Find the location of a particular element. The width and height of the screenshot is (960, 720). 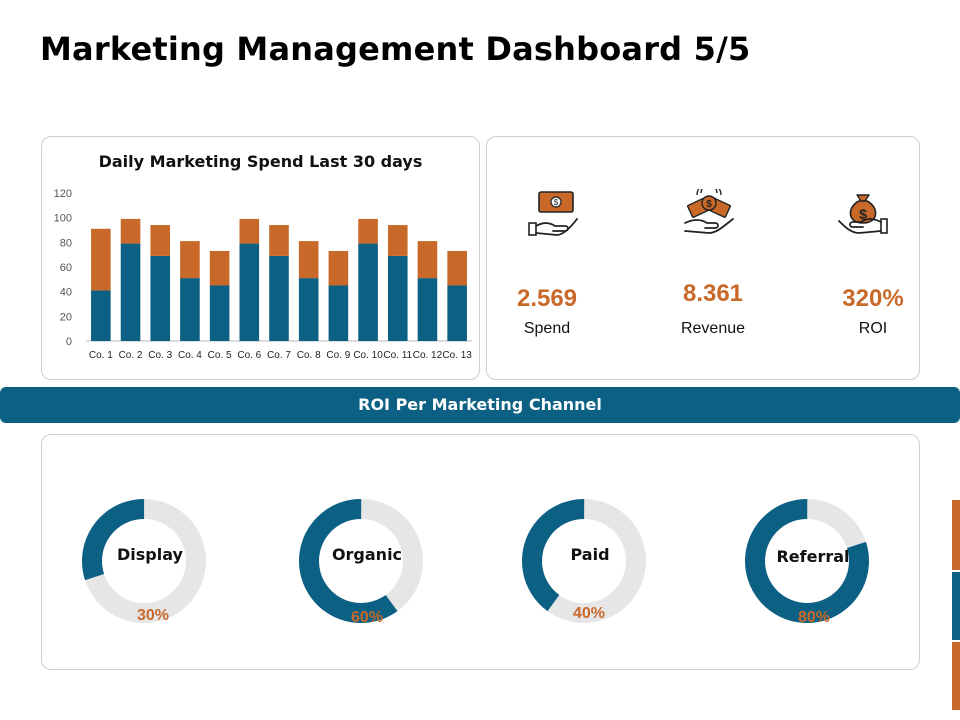

donut-display-ring is located at coordinates (144, 561).